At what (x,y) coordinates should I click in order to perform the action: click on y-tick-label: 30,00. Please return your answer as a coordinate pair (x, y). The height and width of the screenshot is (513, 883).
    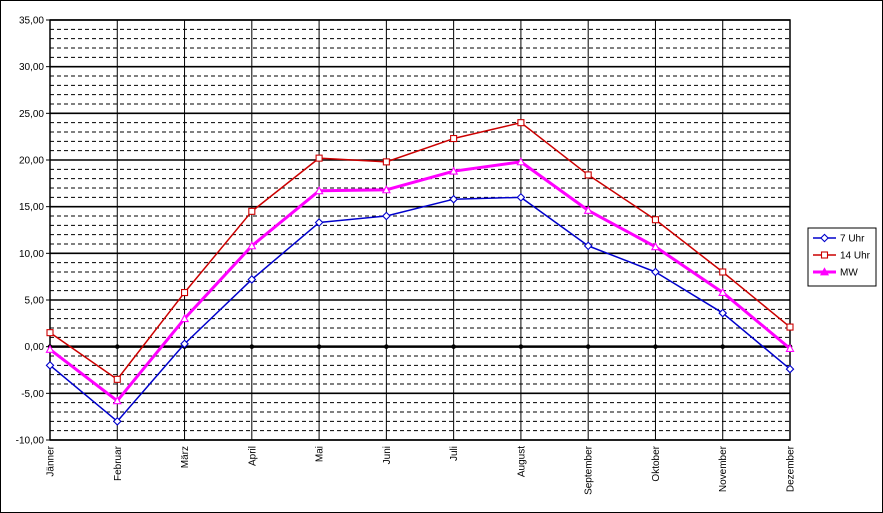
    Looking at the image, I should click on (31, 67).